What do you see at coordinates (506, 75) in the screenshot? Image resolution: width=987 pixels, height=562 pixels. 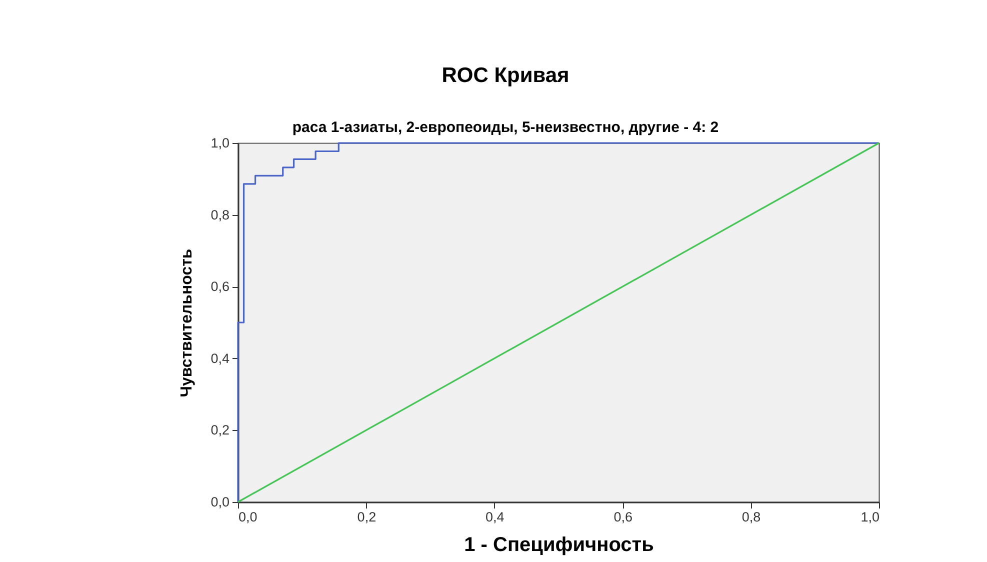 I see `chart-title: ROC Кривая` at bounding box center [506, 75].